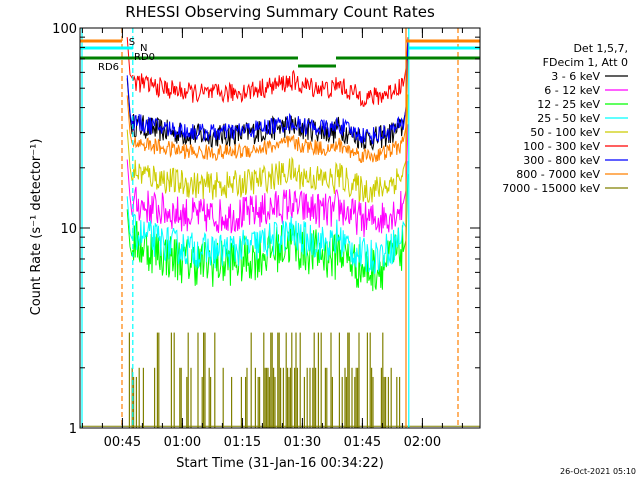 The width and height of the screenshot is (640, 480). I want to click on x-axis-label: Start Time (31-Jan-16 00:34:22), so click(280, 463).